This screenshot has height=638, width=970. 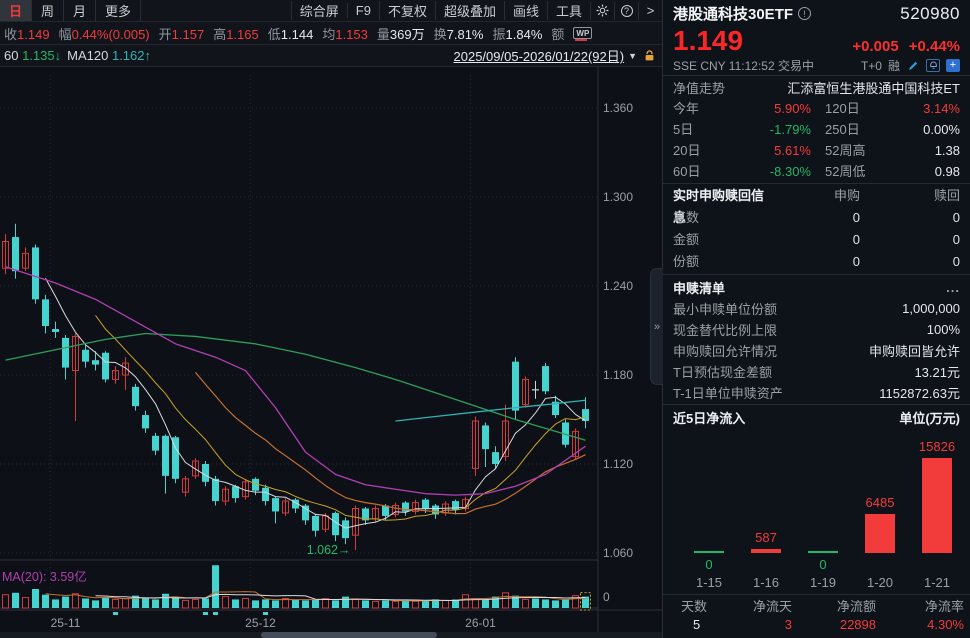 What do you see at coordinates (406, 10) in the screenshot?
I see `tool-no-adjust: 不复权` at bounding box center [406, 10].